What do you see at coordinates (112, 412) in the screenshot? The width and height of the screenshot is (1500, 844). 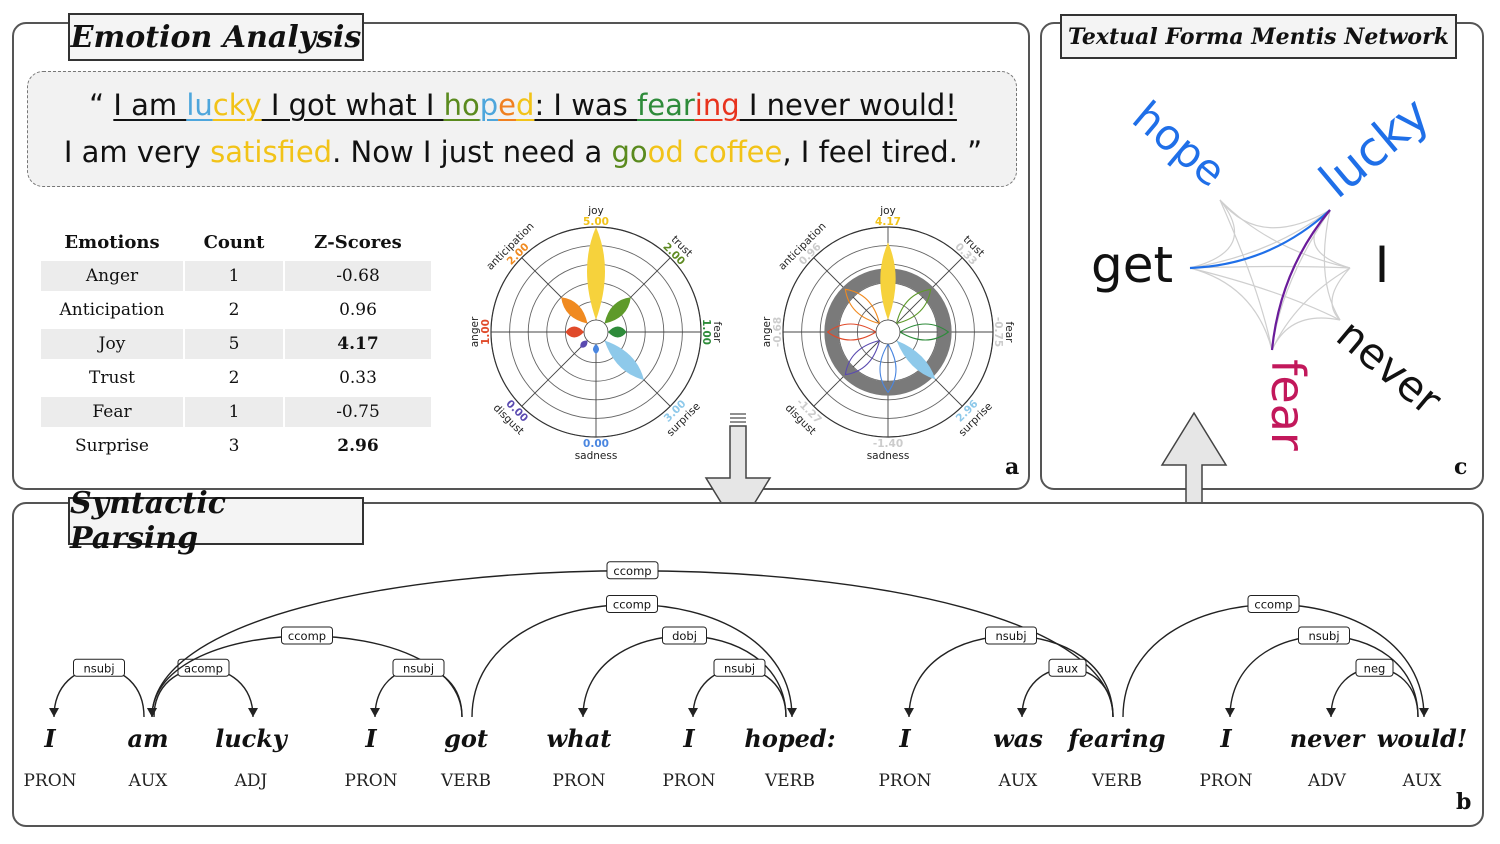 I see `table-cell-emotion: Fear` at bounding box center [112, 412].